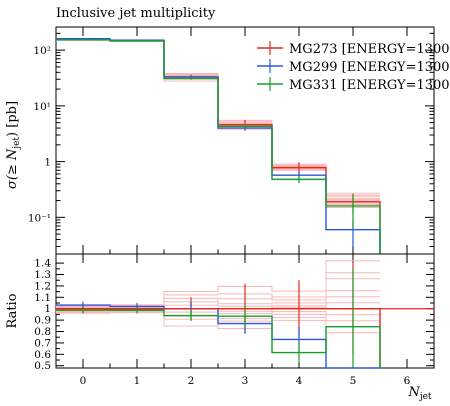 The height and width of the screenshot is (406, 450). Describe the element at coordinates (369, 85) in the screenshot. I see `legend-label-2: MG331 [ENERGY=13000]` at that location.